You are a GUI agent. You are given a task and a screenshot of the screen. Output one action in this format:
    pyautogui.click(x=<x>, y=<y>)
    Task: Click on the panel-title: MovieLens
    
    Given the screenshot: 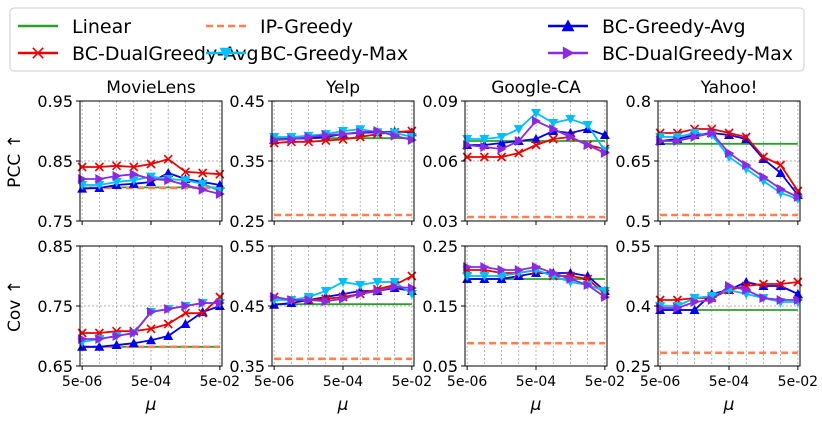 What is the action you would take?
    pyautogui.click(x=151, y=88)
    